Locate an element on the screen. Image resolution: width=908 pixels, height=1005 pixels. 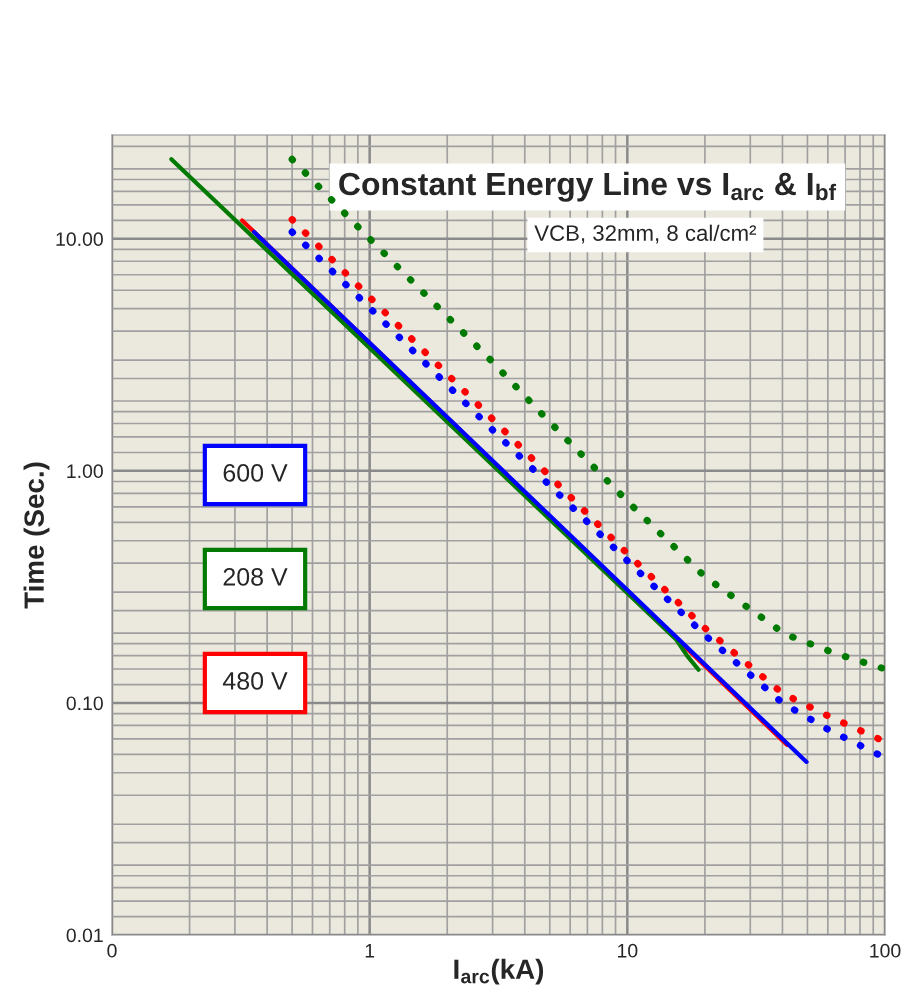
text: Constant Energy Line vs I$_{arc}$ & I$_{bf}$ is located at coordinates (588, 186).